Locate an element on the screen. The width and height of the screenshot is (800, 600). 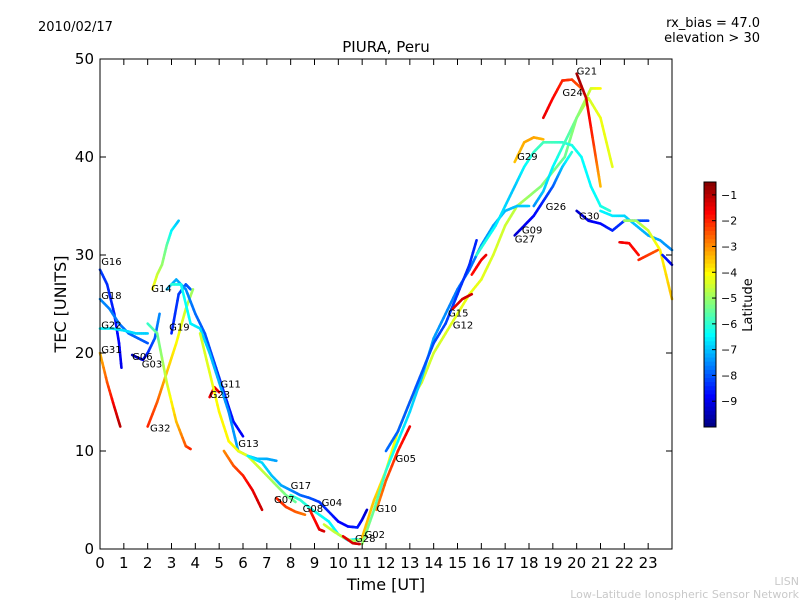
colorbar-tick-label: −4 is located at coordinates (729, 272).